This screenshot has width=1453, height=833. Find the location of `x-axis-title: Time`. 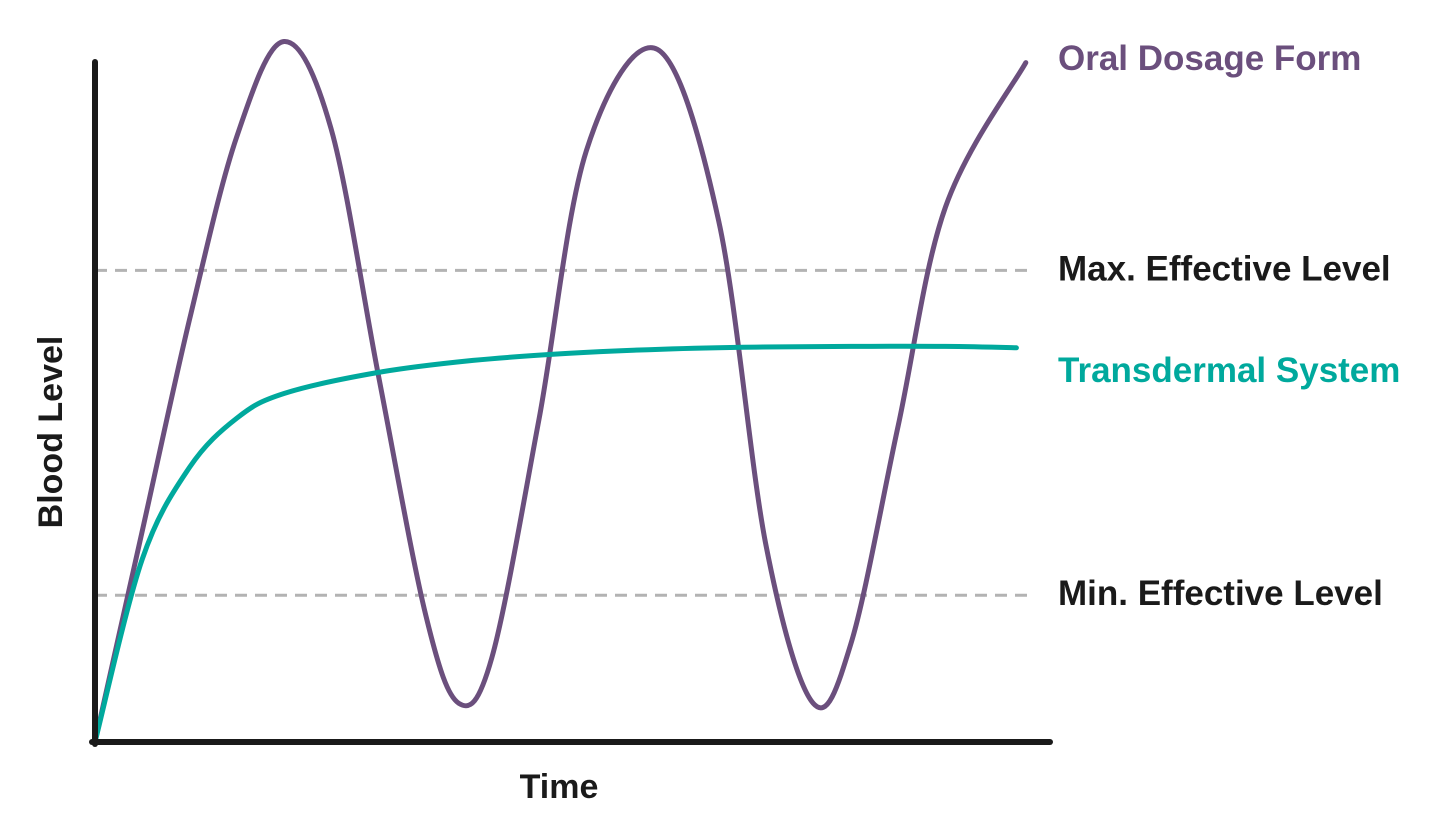

x-axis-title: Time is located at coordinates (559, 787).